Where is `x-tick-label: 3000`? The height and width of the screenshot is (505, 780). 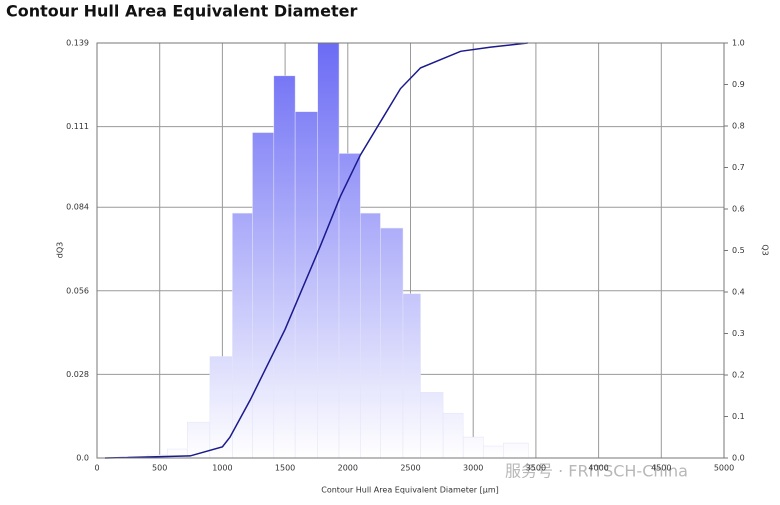
x-tick-label: 3000 is located at coordinates (473, 468).